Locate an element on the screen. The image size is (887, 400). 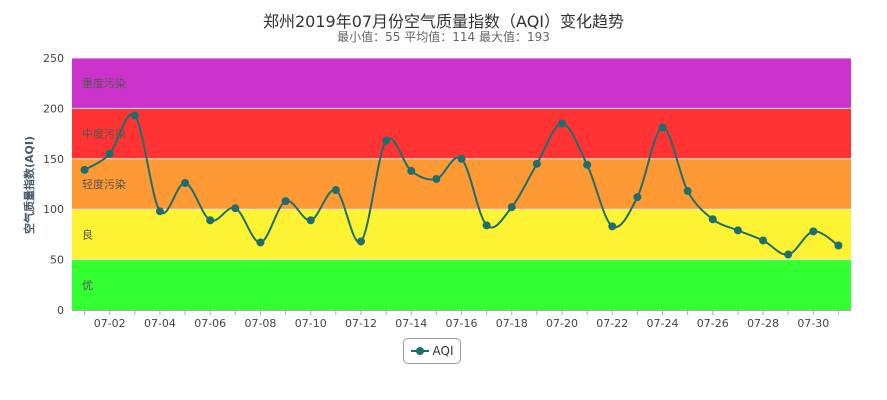
y-tick-label: 200 is located at coordinates (53, 108).